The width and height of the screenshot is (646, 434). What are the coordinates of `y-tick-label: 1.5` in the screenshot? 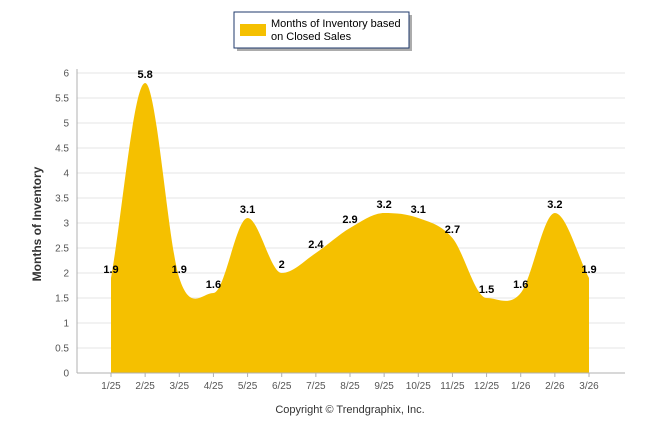 It's located at (62, 299).